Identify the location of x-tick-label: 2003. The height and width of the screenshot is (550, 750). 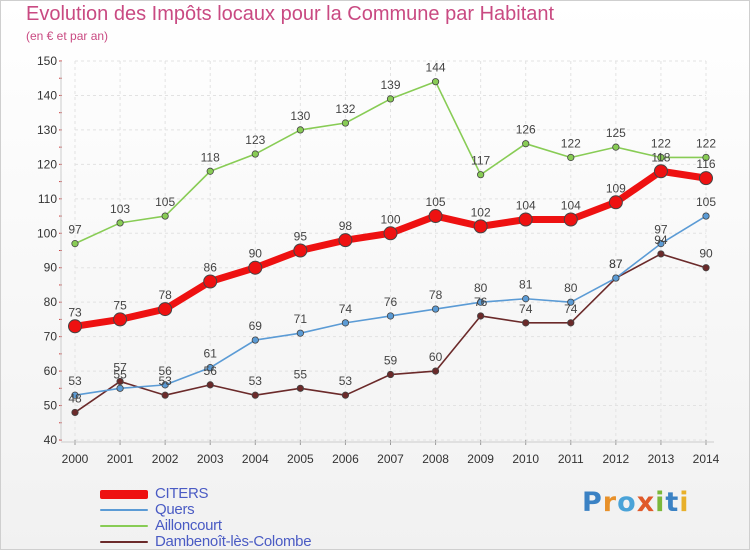
(210, 459).